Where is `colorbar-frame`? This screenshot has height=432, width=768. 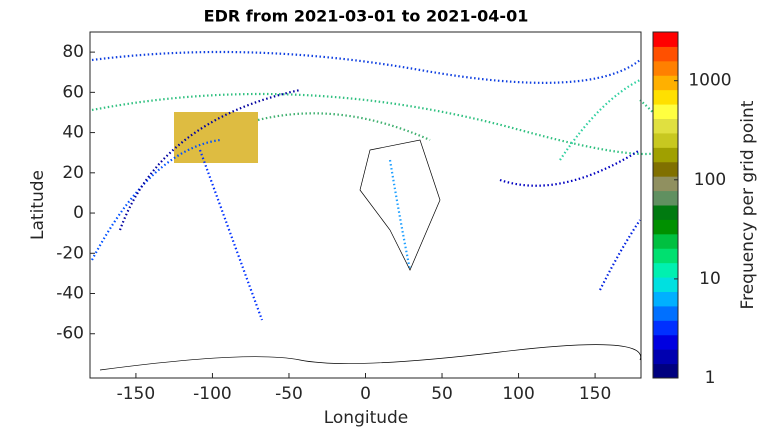
colorbar-frame is located at coordinates (665, 205).